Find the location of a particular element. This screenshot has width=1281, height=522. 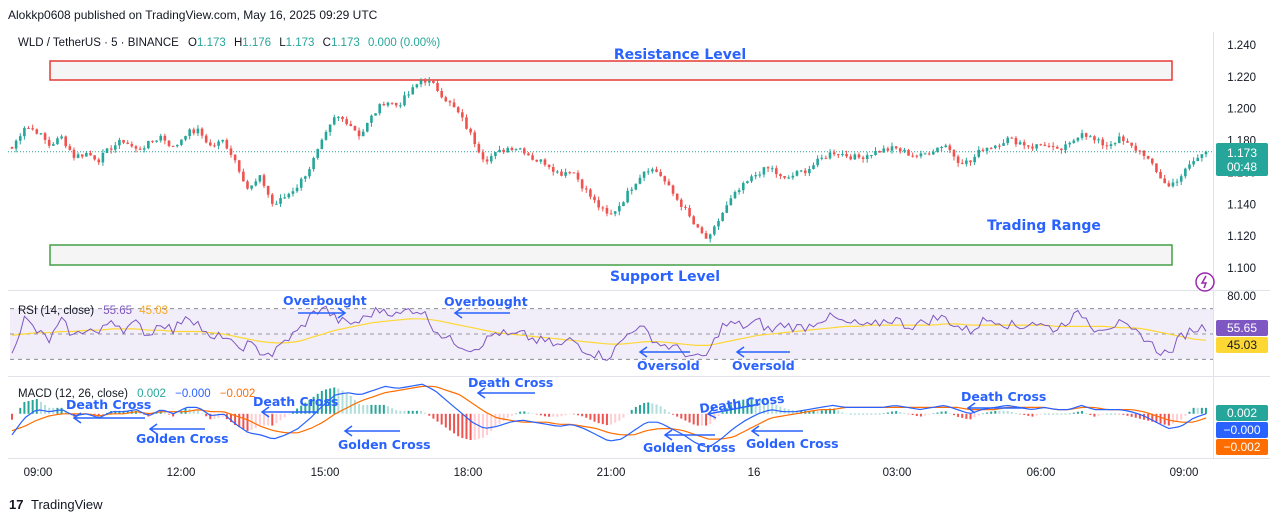

rsi-ma-badge-value: 45.03 is located at coordinates (1242, 345).